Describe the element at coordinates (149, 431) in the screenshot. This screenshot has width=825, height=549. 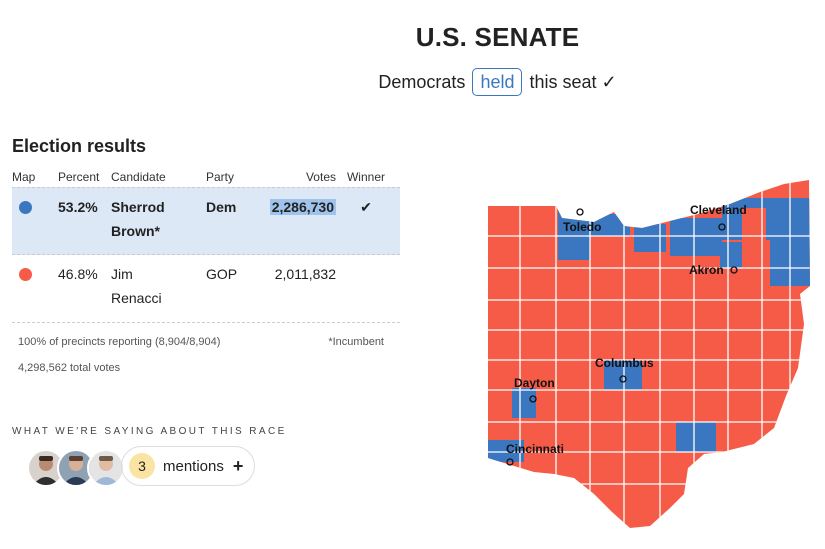
I see `saying-heading: WHAT WE'RE SAYING ABOUT THIS RACE` at that location.